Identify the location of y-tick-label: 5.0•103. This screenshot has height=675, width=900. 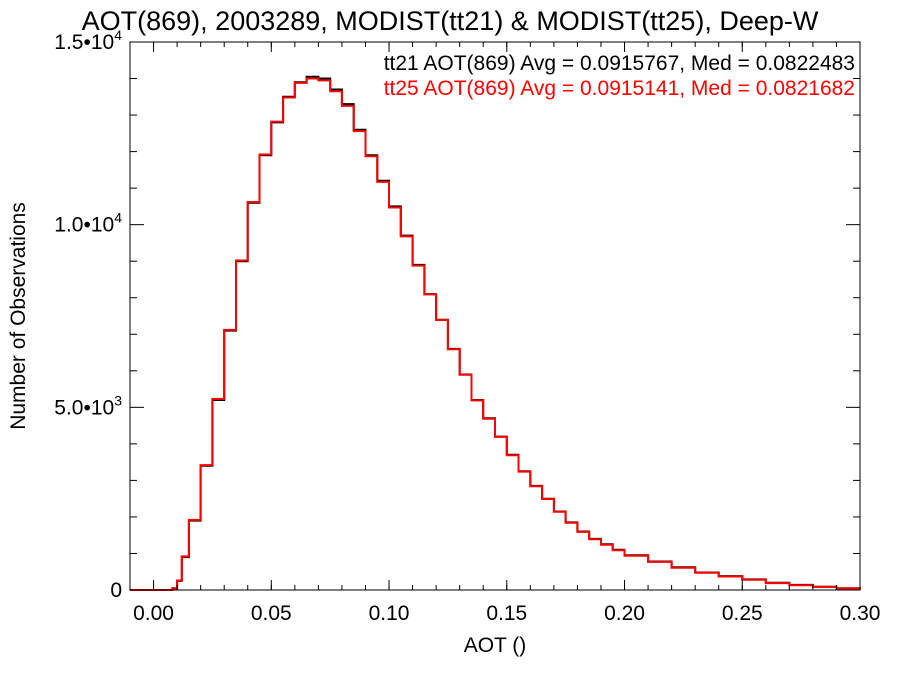
(88, 405).